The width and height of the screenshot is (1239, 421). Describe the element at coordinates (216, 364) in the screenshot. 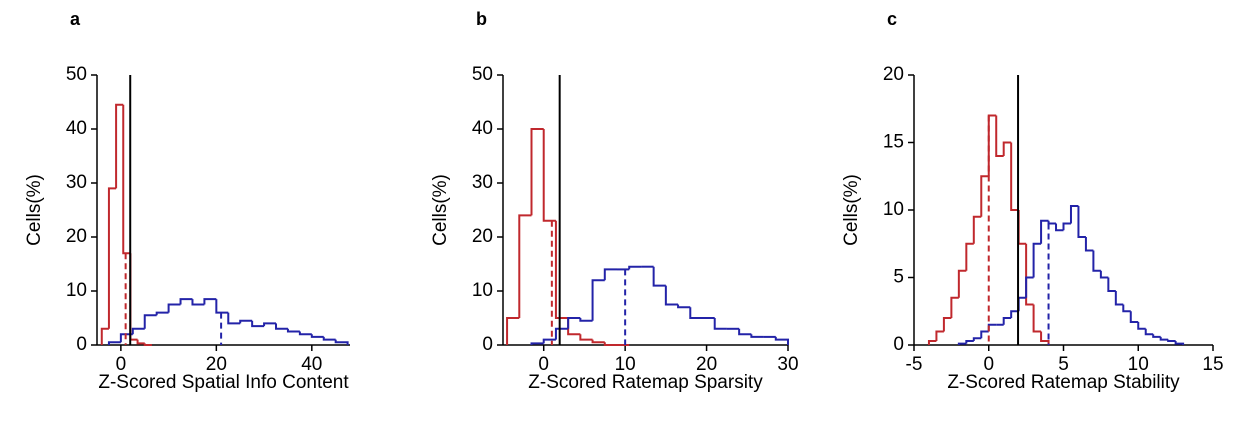

I see `x-tick-label: 20` at that location.